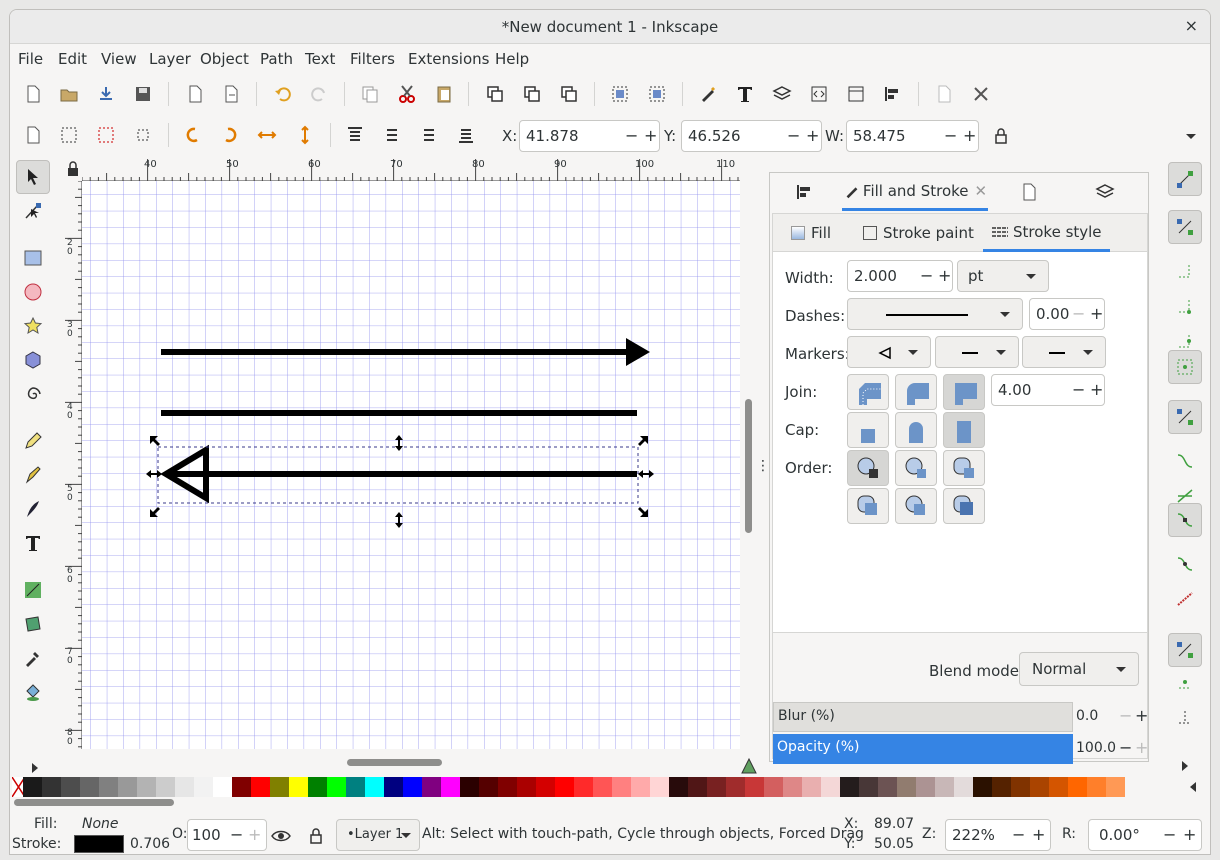 This screenshot has height=860, width=1220. Describe the element at coordinates (751, 136) in the screenshot. I see `y-field: 46.526 − +` at that location.